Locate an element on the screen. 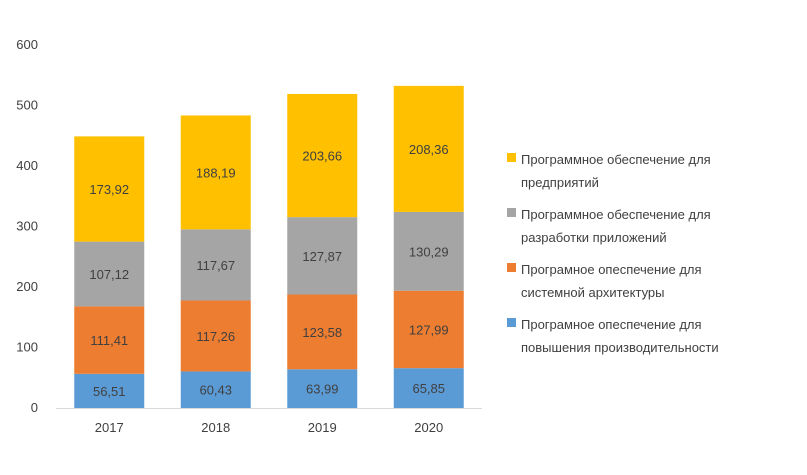 The width and height of the screenshot is (807, 475). data-label: 127,99 is located at coordinates (429, 329).